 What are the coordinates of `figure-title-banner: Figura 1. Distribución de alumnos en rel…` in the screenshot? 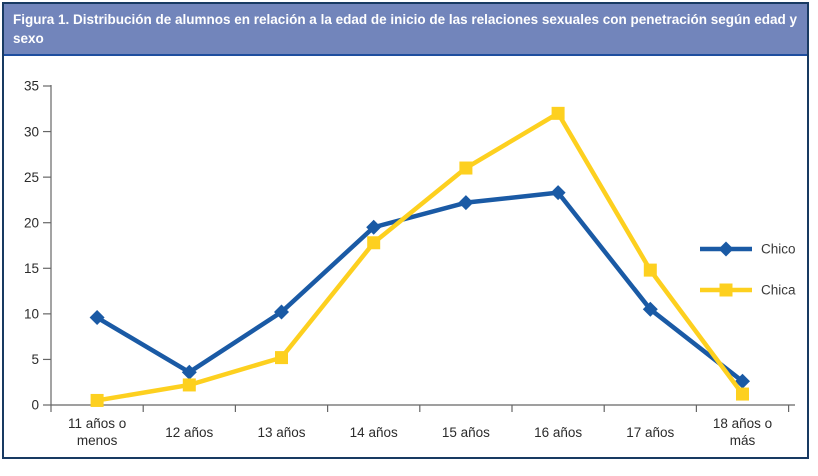 It's located at (405, 30).